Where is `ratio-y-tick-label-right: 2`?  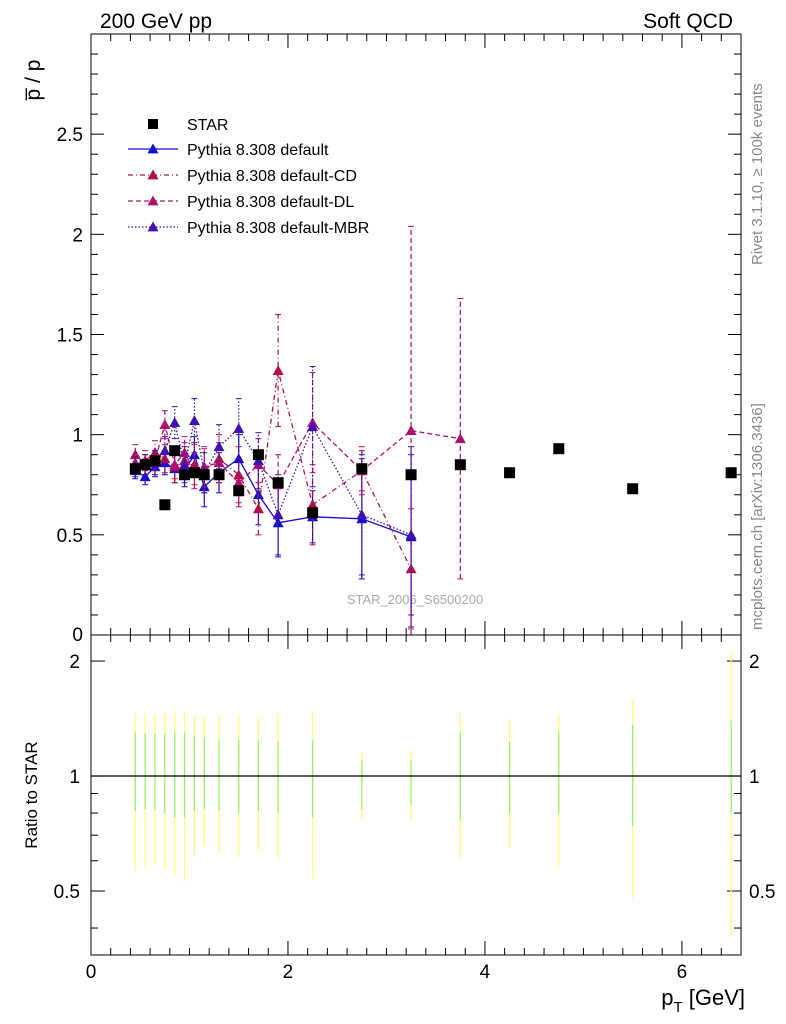 ratio-y-tick-label-right: 2 is located at coordinates (754, 662).